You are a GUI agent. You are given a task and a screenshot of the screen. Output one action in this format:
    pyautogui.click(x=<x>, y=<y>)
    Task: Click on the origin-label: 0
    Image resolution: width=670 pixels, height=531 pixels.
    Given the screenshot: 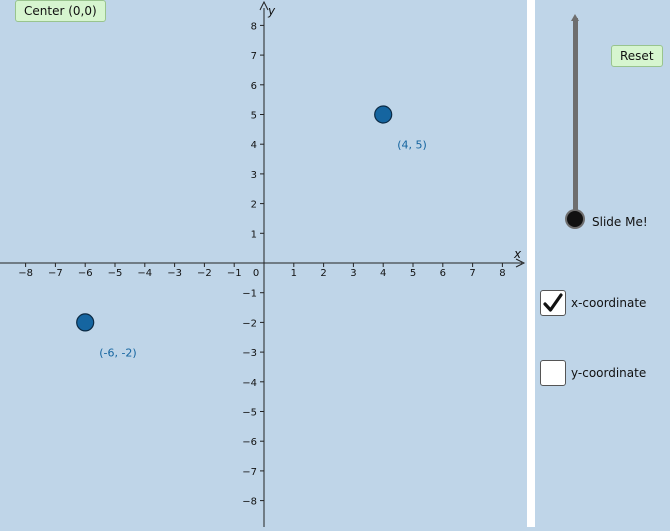 What is the action you would take?
    pyautogui.click(x=256, y=273)
    